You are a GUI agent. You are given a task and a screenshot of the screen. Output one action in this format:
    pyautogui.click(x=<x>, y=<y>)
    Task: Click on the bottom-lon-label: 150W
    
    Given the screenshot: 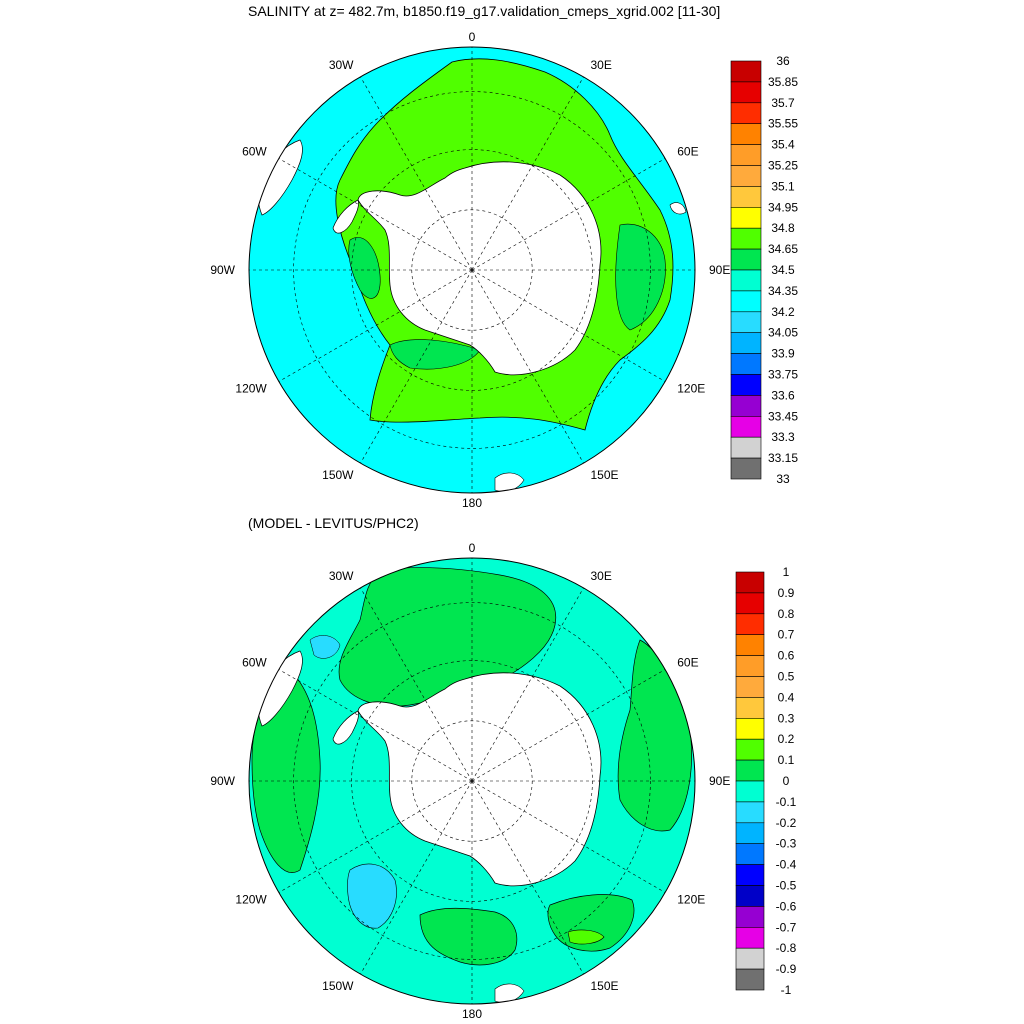 What is the action you would take?
    pyautogui.click(x=338, y=986)
    